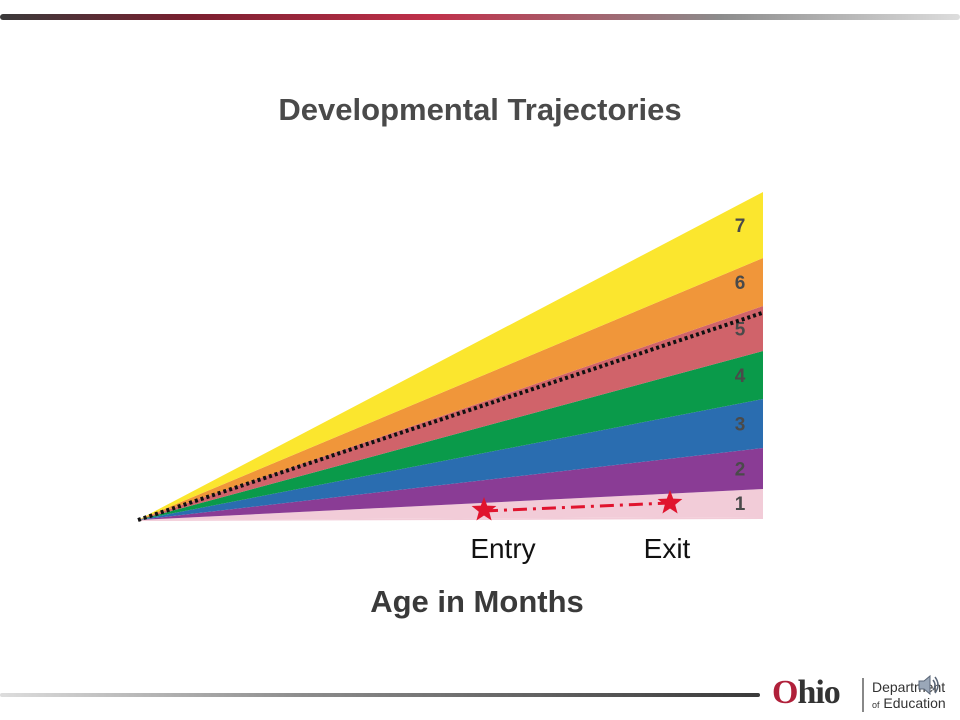 Image resolution: width=960 pixels, height=720 pixels. Describe the element at coordinates (740, 470) in the screenshot. I see `band-label-2: 2` at that location.